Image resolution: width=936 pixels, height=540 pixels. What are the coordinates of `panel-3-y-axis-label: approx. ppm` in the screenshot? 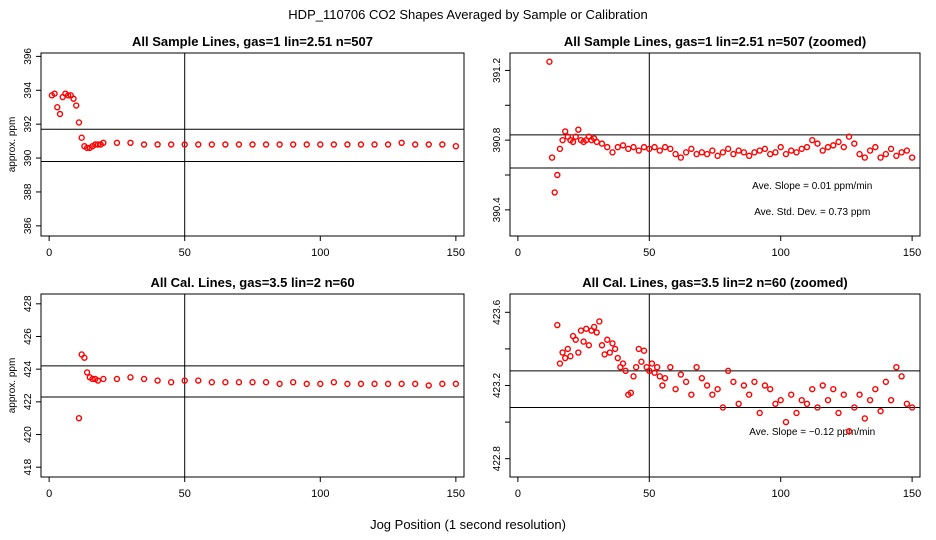 It's located at (12, 386).